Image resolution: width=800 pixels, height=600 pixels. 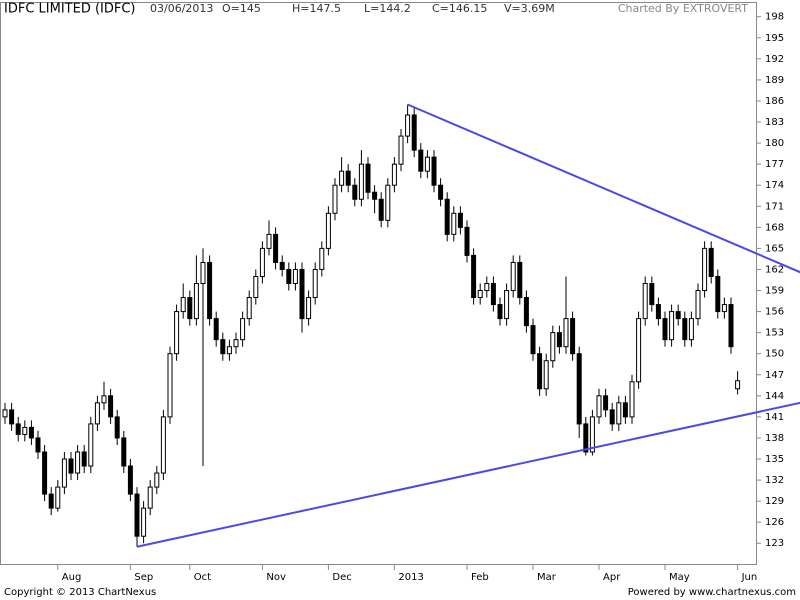 What do you see at coordinates (410, 577) in the screenshot?
I see `x-tick-label: 2013` at bounding box center [410, 577].